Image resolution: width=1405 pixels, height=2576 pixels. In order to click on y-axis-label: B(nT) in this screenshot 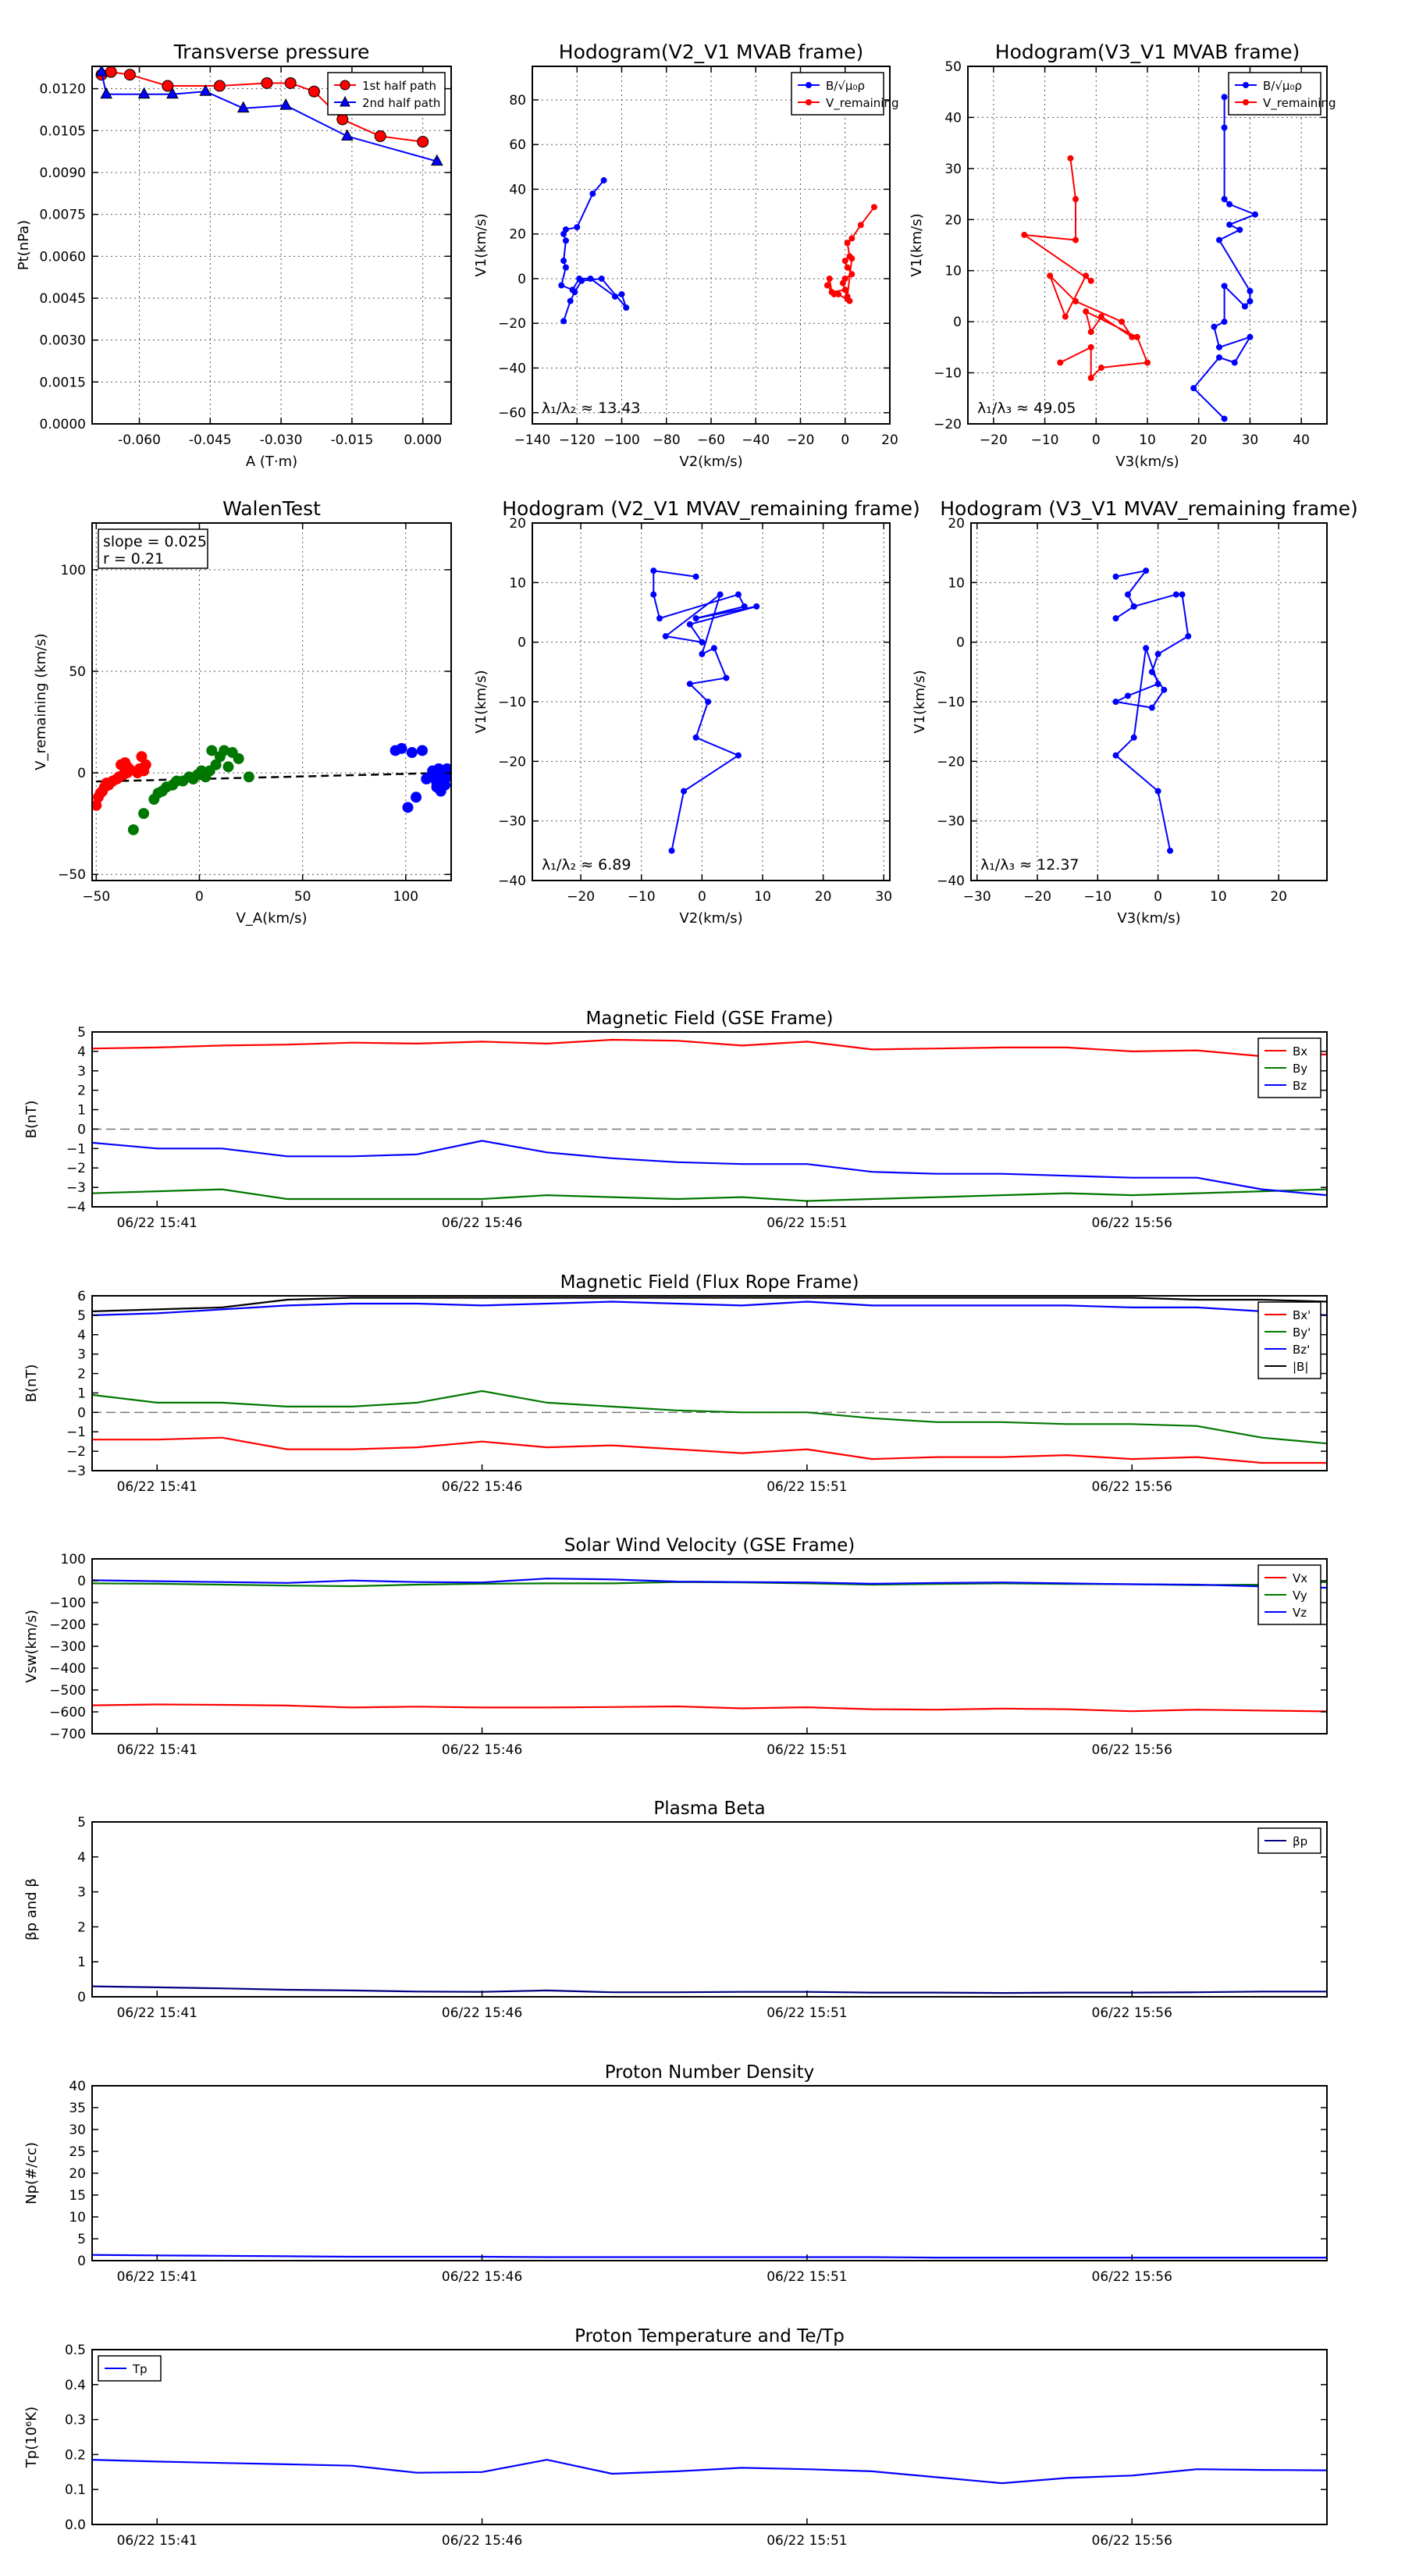, I will do `click(32, 1120)`.